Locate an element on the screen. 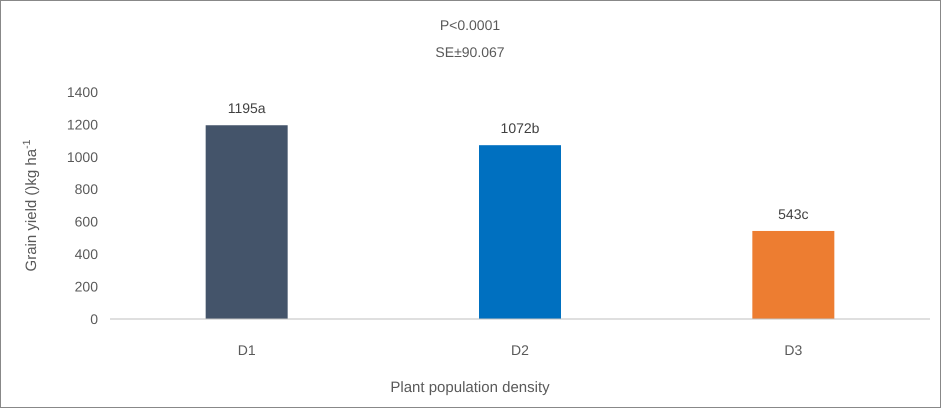 Image resolution: width=941 pixels, height=408 pixels. x-tick-label: D1 is located at coordinates (247, 350).